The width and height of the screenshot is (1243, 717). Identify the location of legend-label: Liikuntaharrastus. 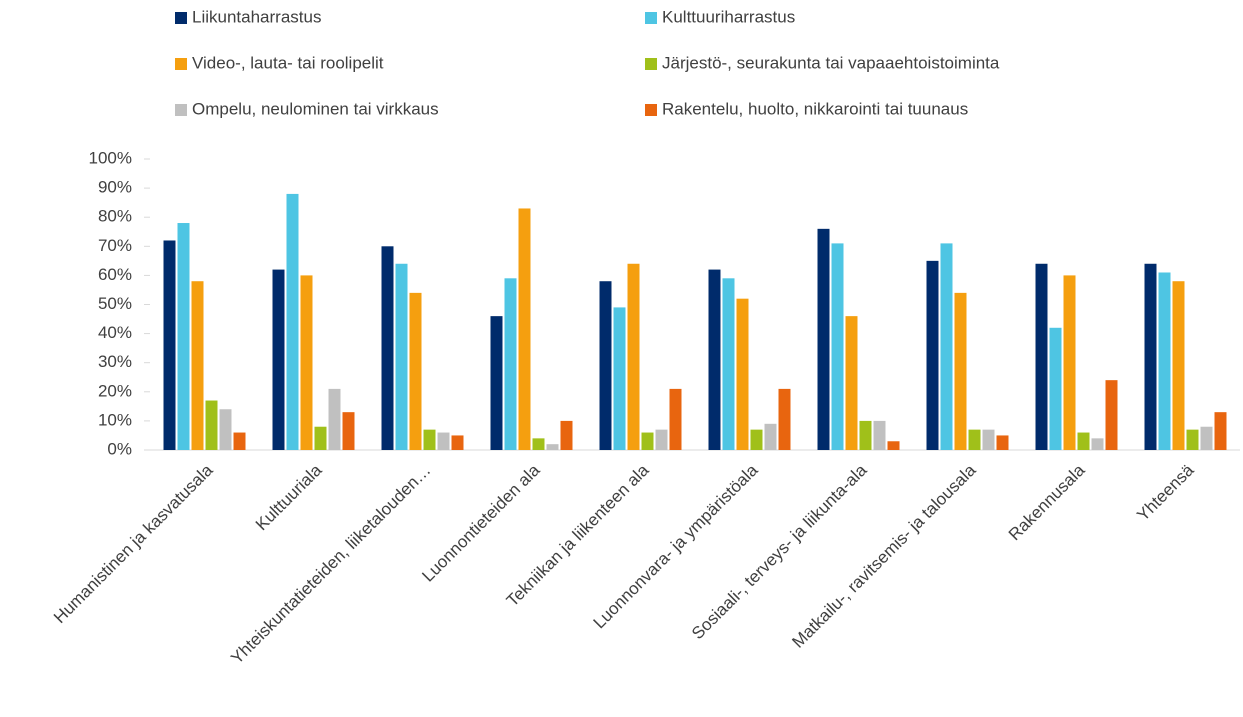
(256, 16).